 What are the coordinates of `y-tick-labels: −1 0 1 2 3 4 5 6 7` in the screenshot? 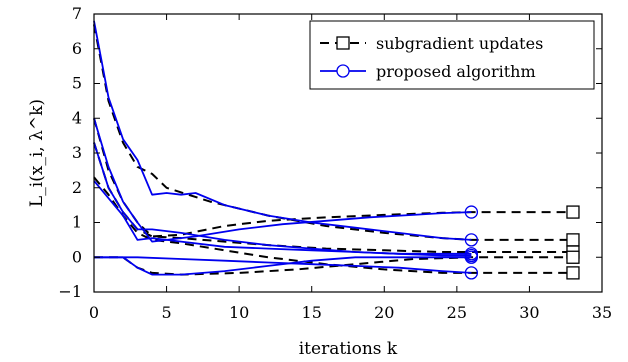 It's located at (70, 152).